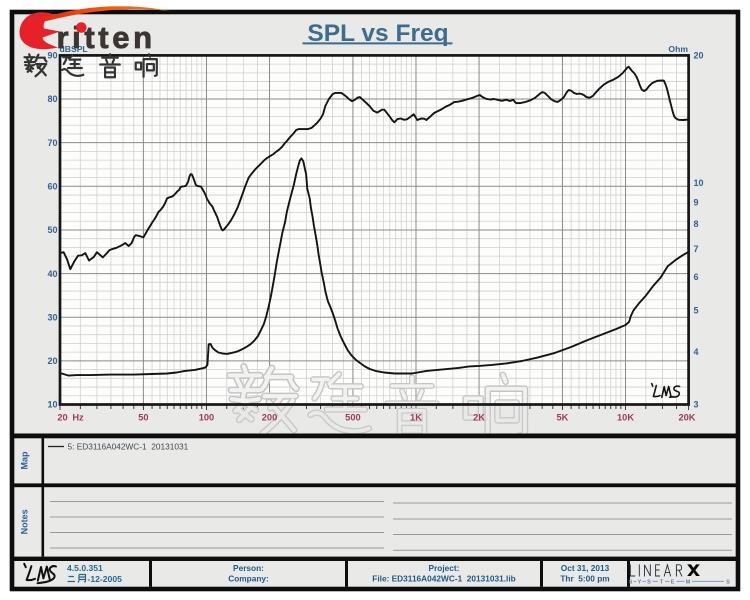 The height and width of the screenshot is (600, 750). I want to click on svg-text: 30, so click(52, 317).